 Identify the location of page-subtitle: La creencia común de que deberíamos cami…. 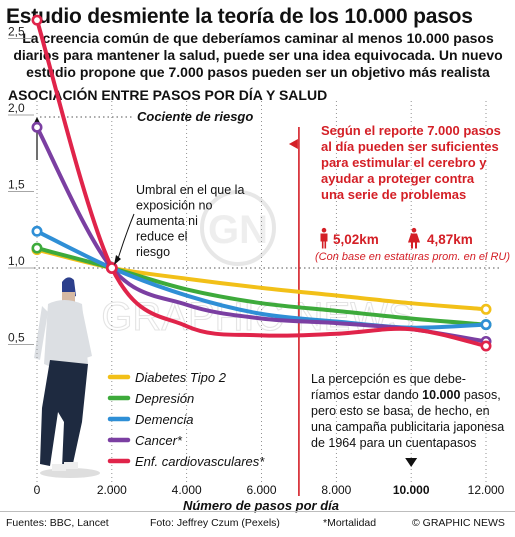
(258, 55).